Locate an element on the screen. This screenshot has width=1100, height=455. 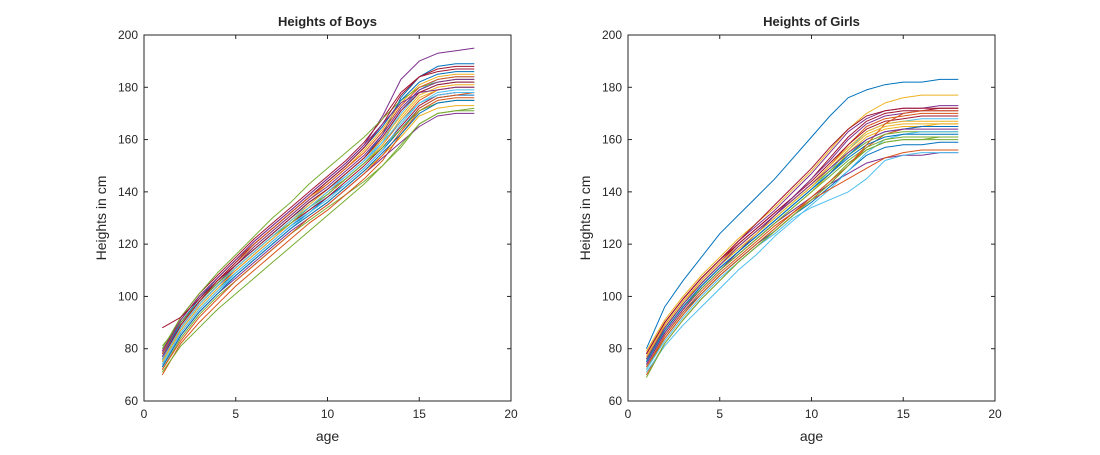
boys-y-tick-label: 100 is located at coordinates (128, 296).